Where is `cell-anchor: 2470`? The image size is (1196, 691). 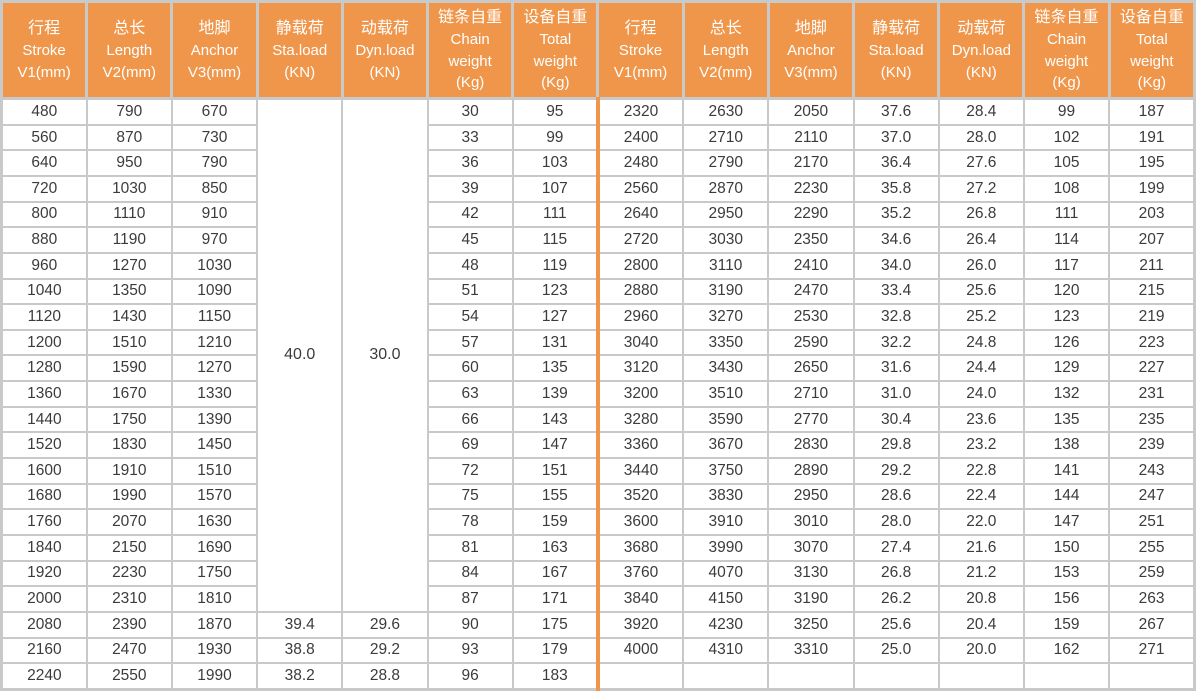 cell-anchor: 2470 is located at coordinates (811, 291).